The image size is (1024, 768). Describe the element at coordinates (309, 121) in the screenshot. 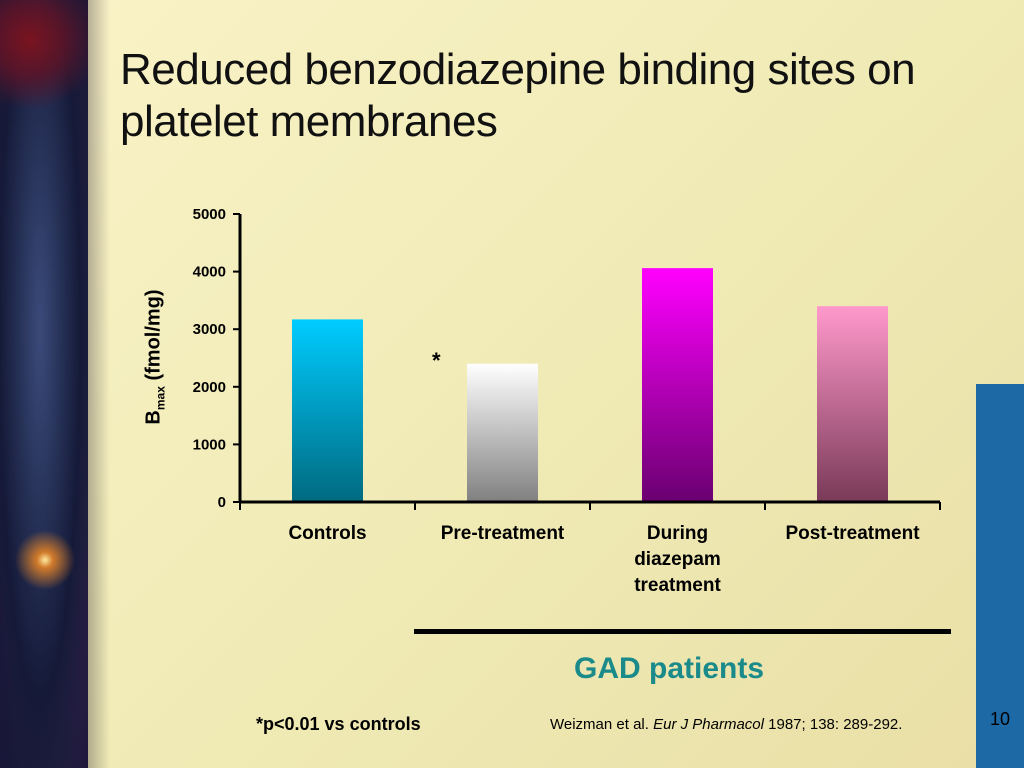

I see `title-line-2: platelet membranes` at that location.